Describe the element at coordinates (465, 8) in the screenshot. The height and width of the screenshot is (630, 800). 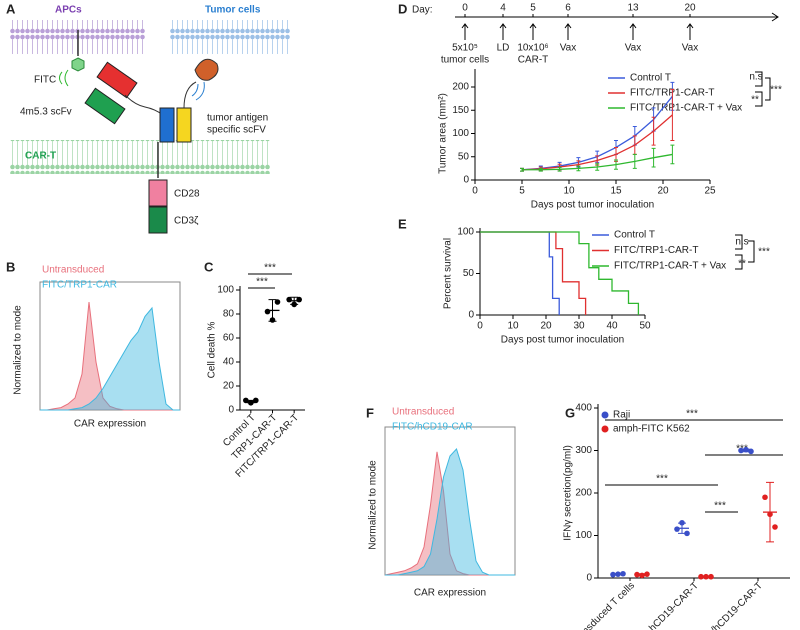
I see `timeline-day: 0` at that location.